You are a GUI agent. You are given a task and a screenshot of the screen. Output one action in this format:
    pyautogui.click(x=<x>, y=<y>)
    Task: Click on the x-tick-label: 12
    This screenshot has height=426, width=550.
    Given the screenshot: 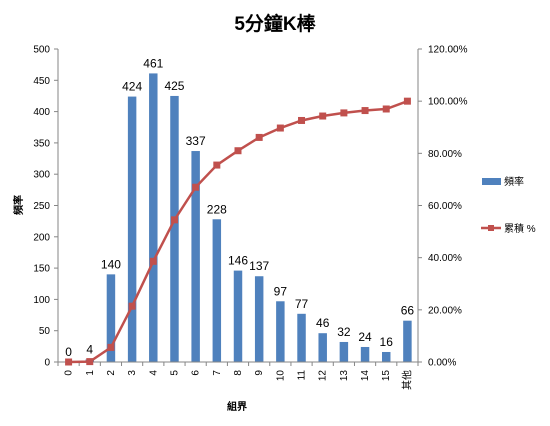 What is the action you would take?
    pyautogui.click(x=323, y=376)
    